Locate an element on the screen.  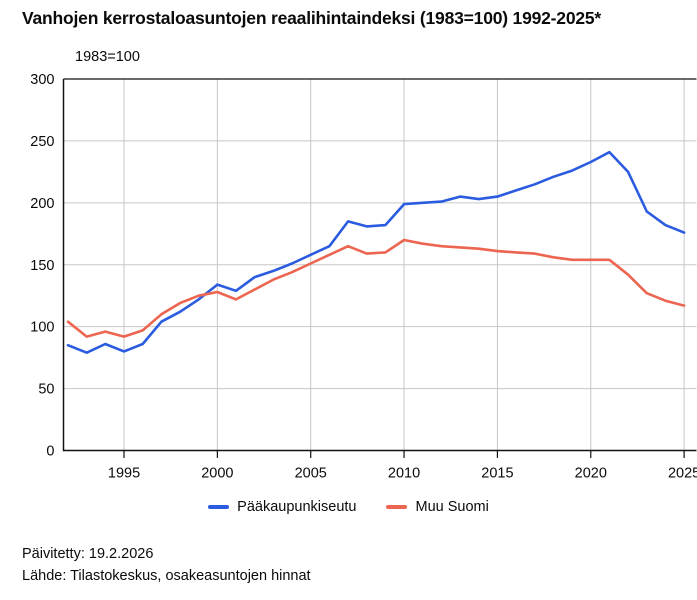
x-tick-label: 2005 is located at coordinates (311, 474).